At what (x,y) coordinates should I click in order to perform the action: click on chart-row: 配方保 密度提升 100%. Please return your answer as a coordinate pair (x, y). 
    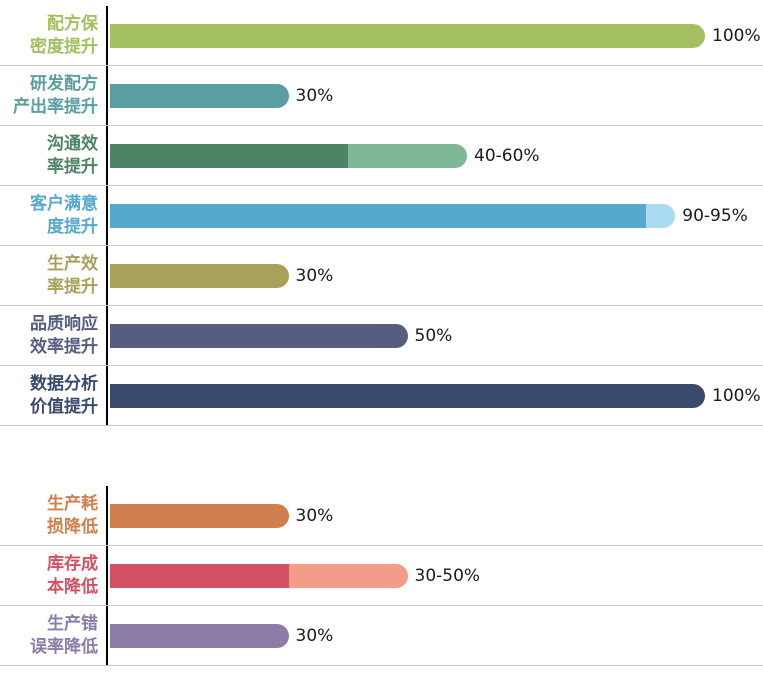
    Looking at the image, I should click on (381, 36).